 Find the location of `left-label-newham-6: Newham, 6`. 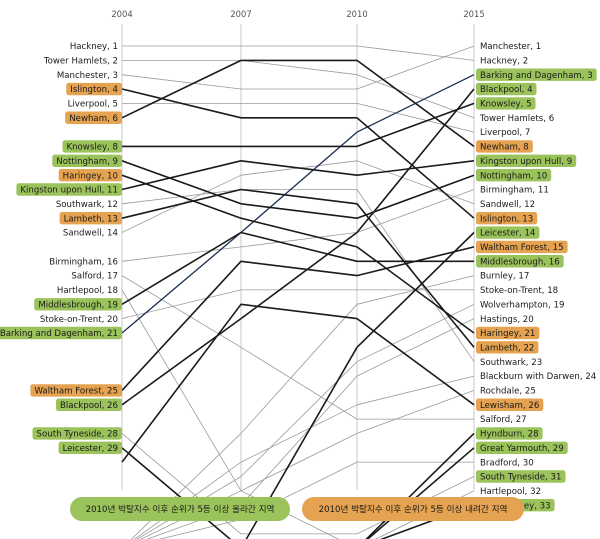

left-label-newham-6: Newham, 6 is located at coordinates (93, 117).